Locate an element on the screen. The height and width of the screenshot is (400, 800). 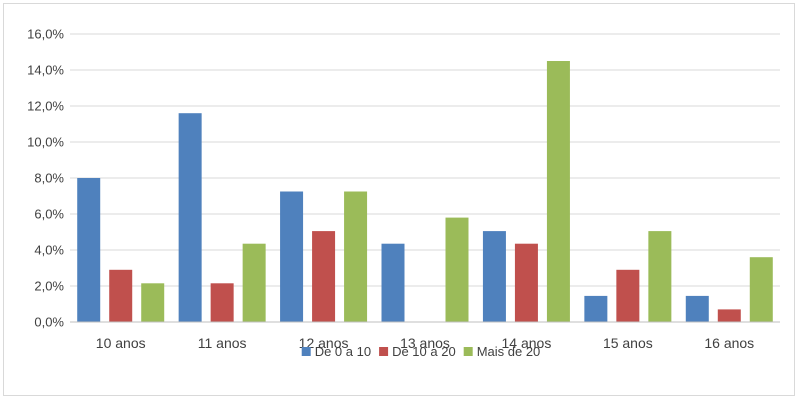
legend: De 0 a 10 De 10 a 20 Mais de 20 is located at coordinates (421, 351).